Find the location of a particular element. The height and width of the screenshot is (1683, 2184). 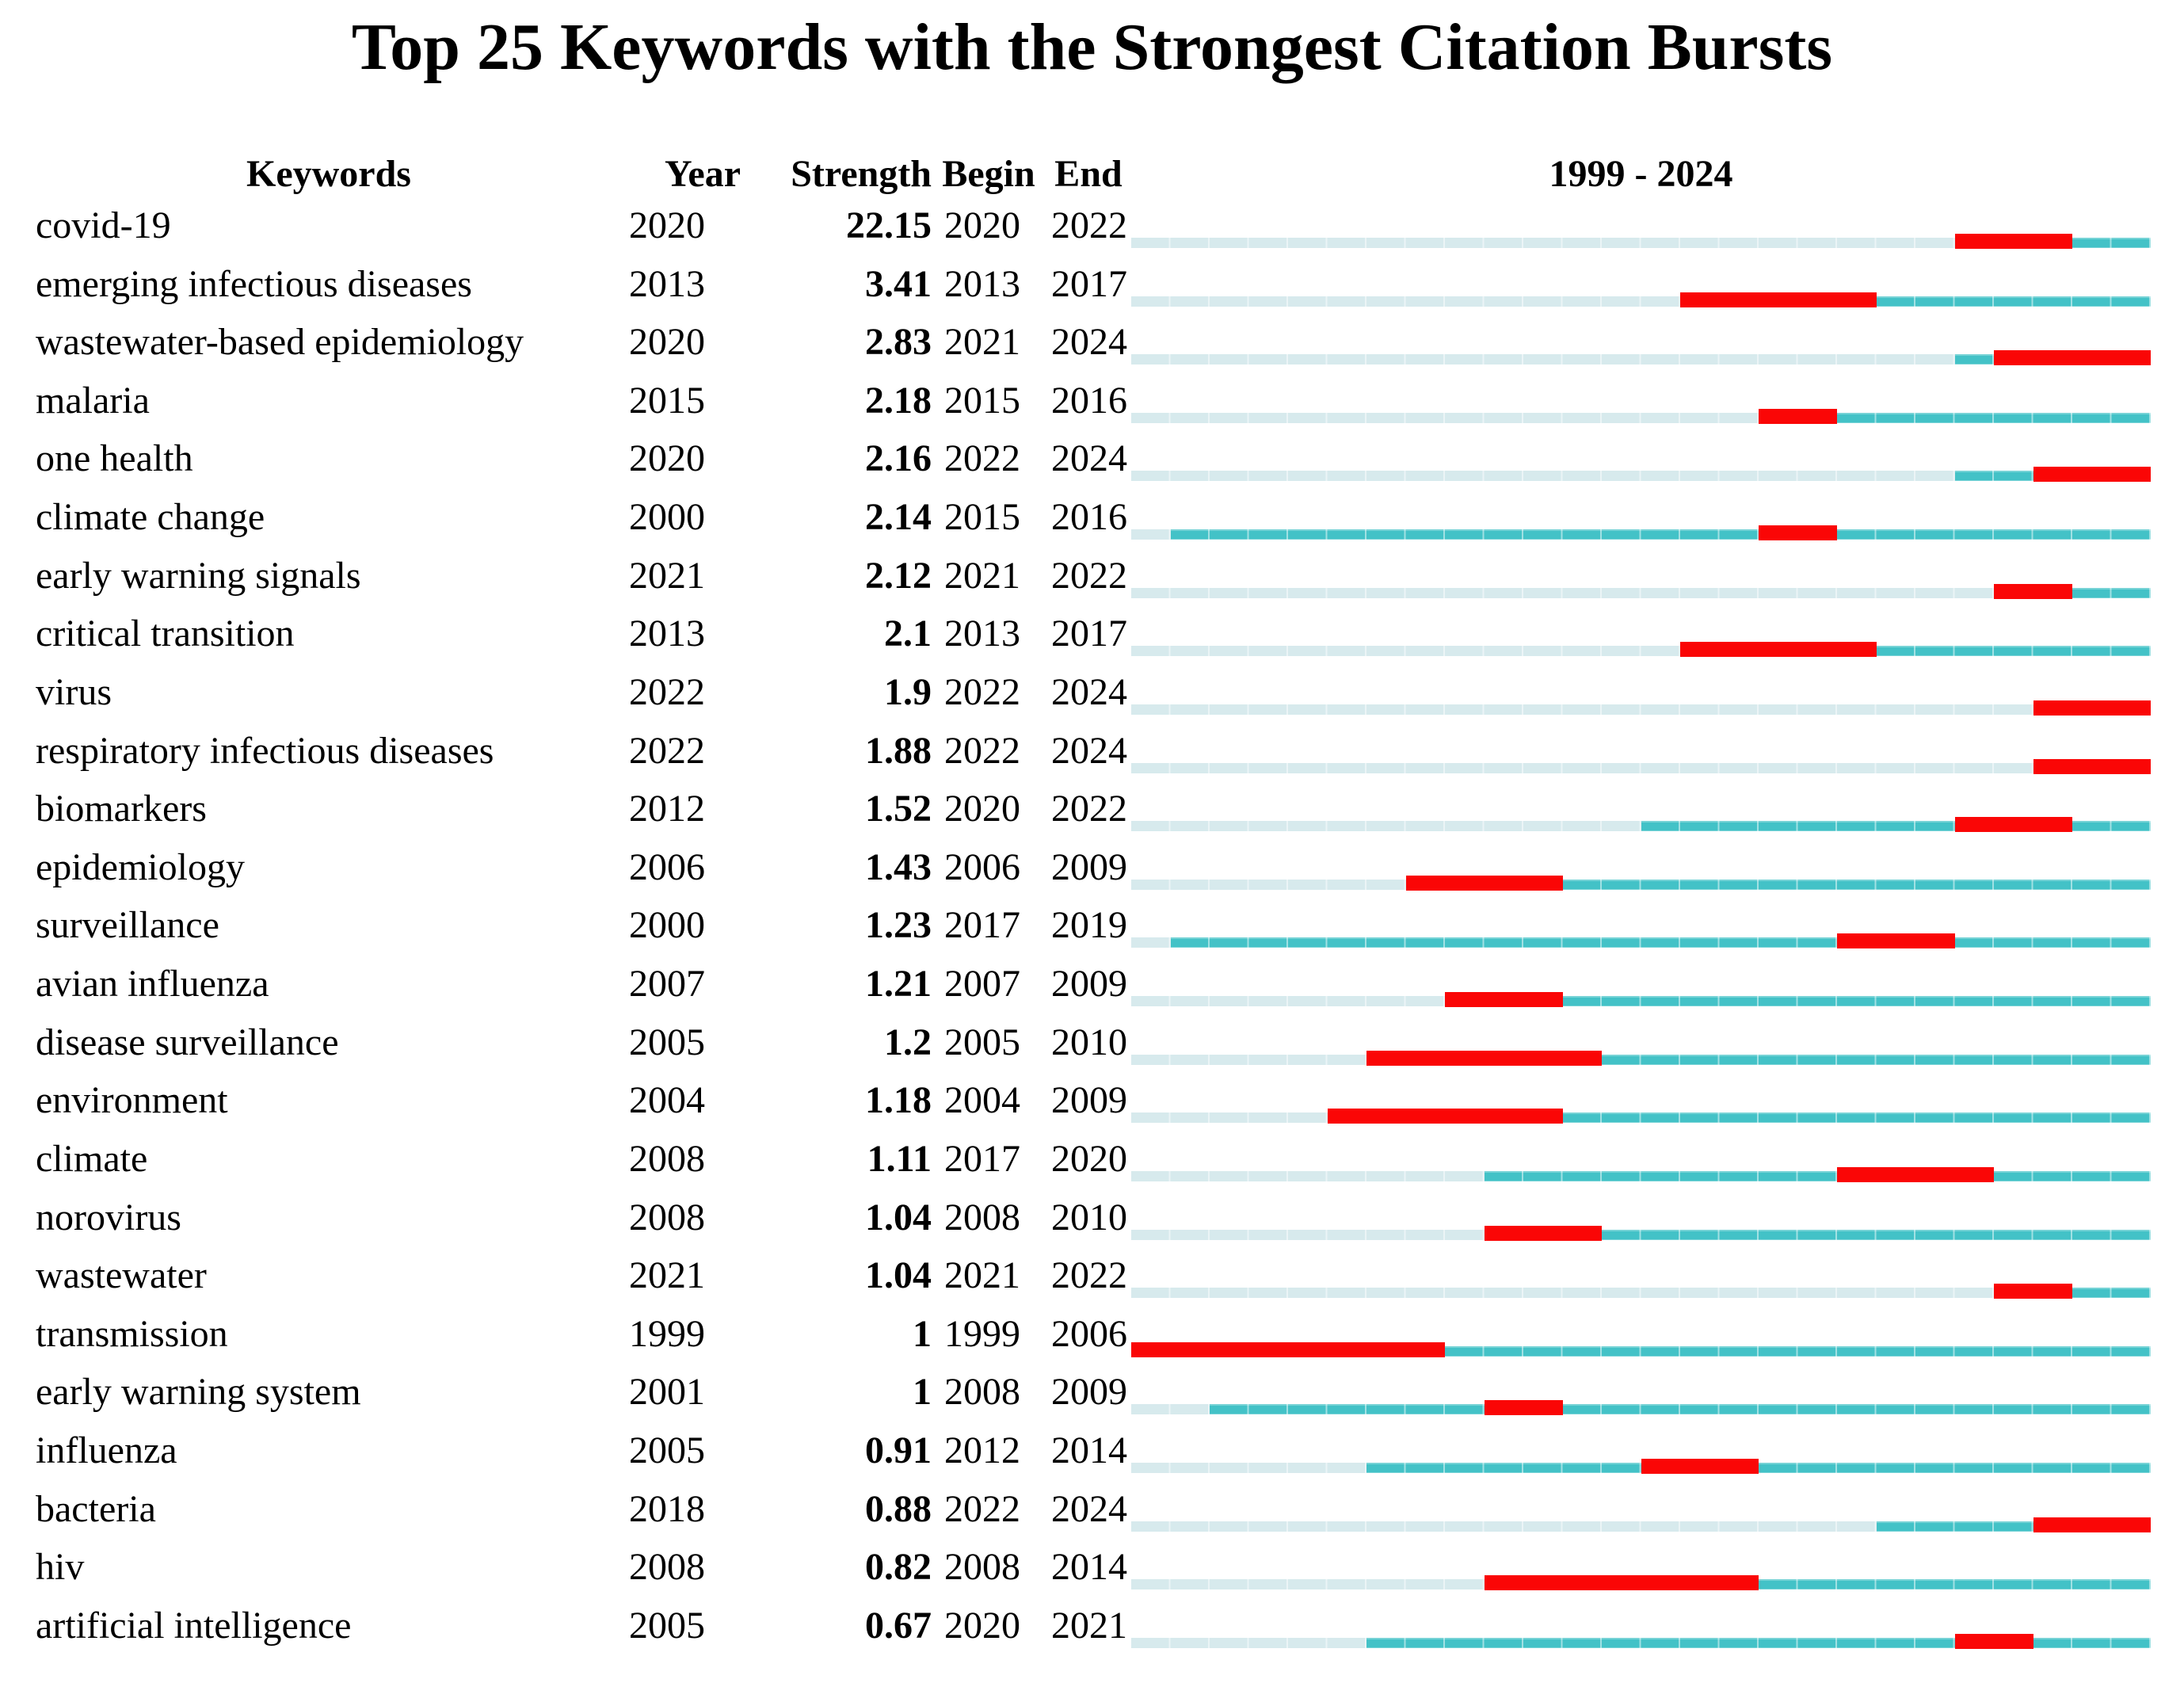

begin-value: 2021 is located at coordinates (982, 1275).